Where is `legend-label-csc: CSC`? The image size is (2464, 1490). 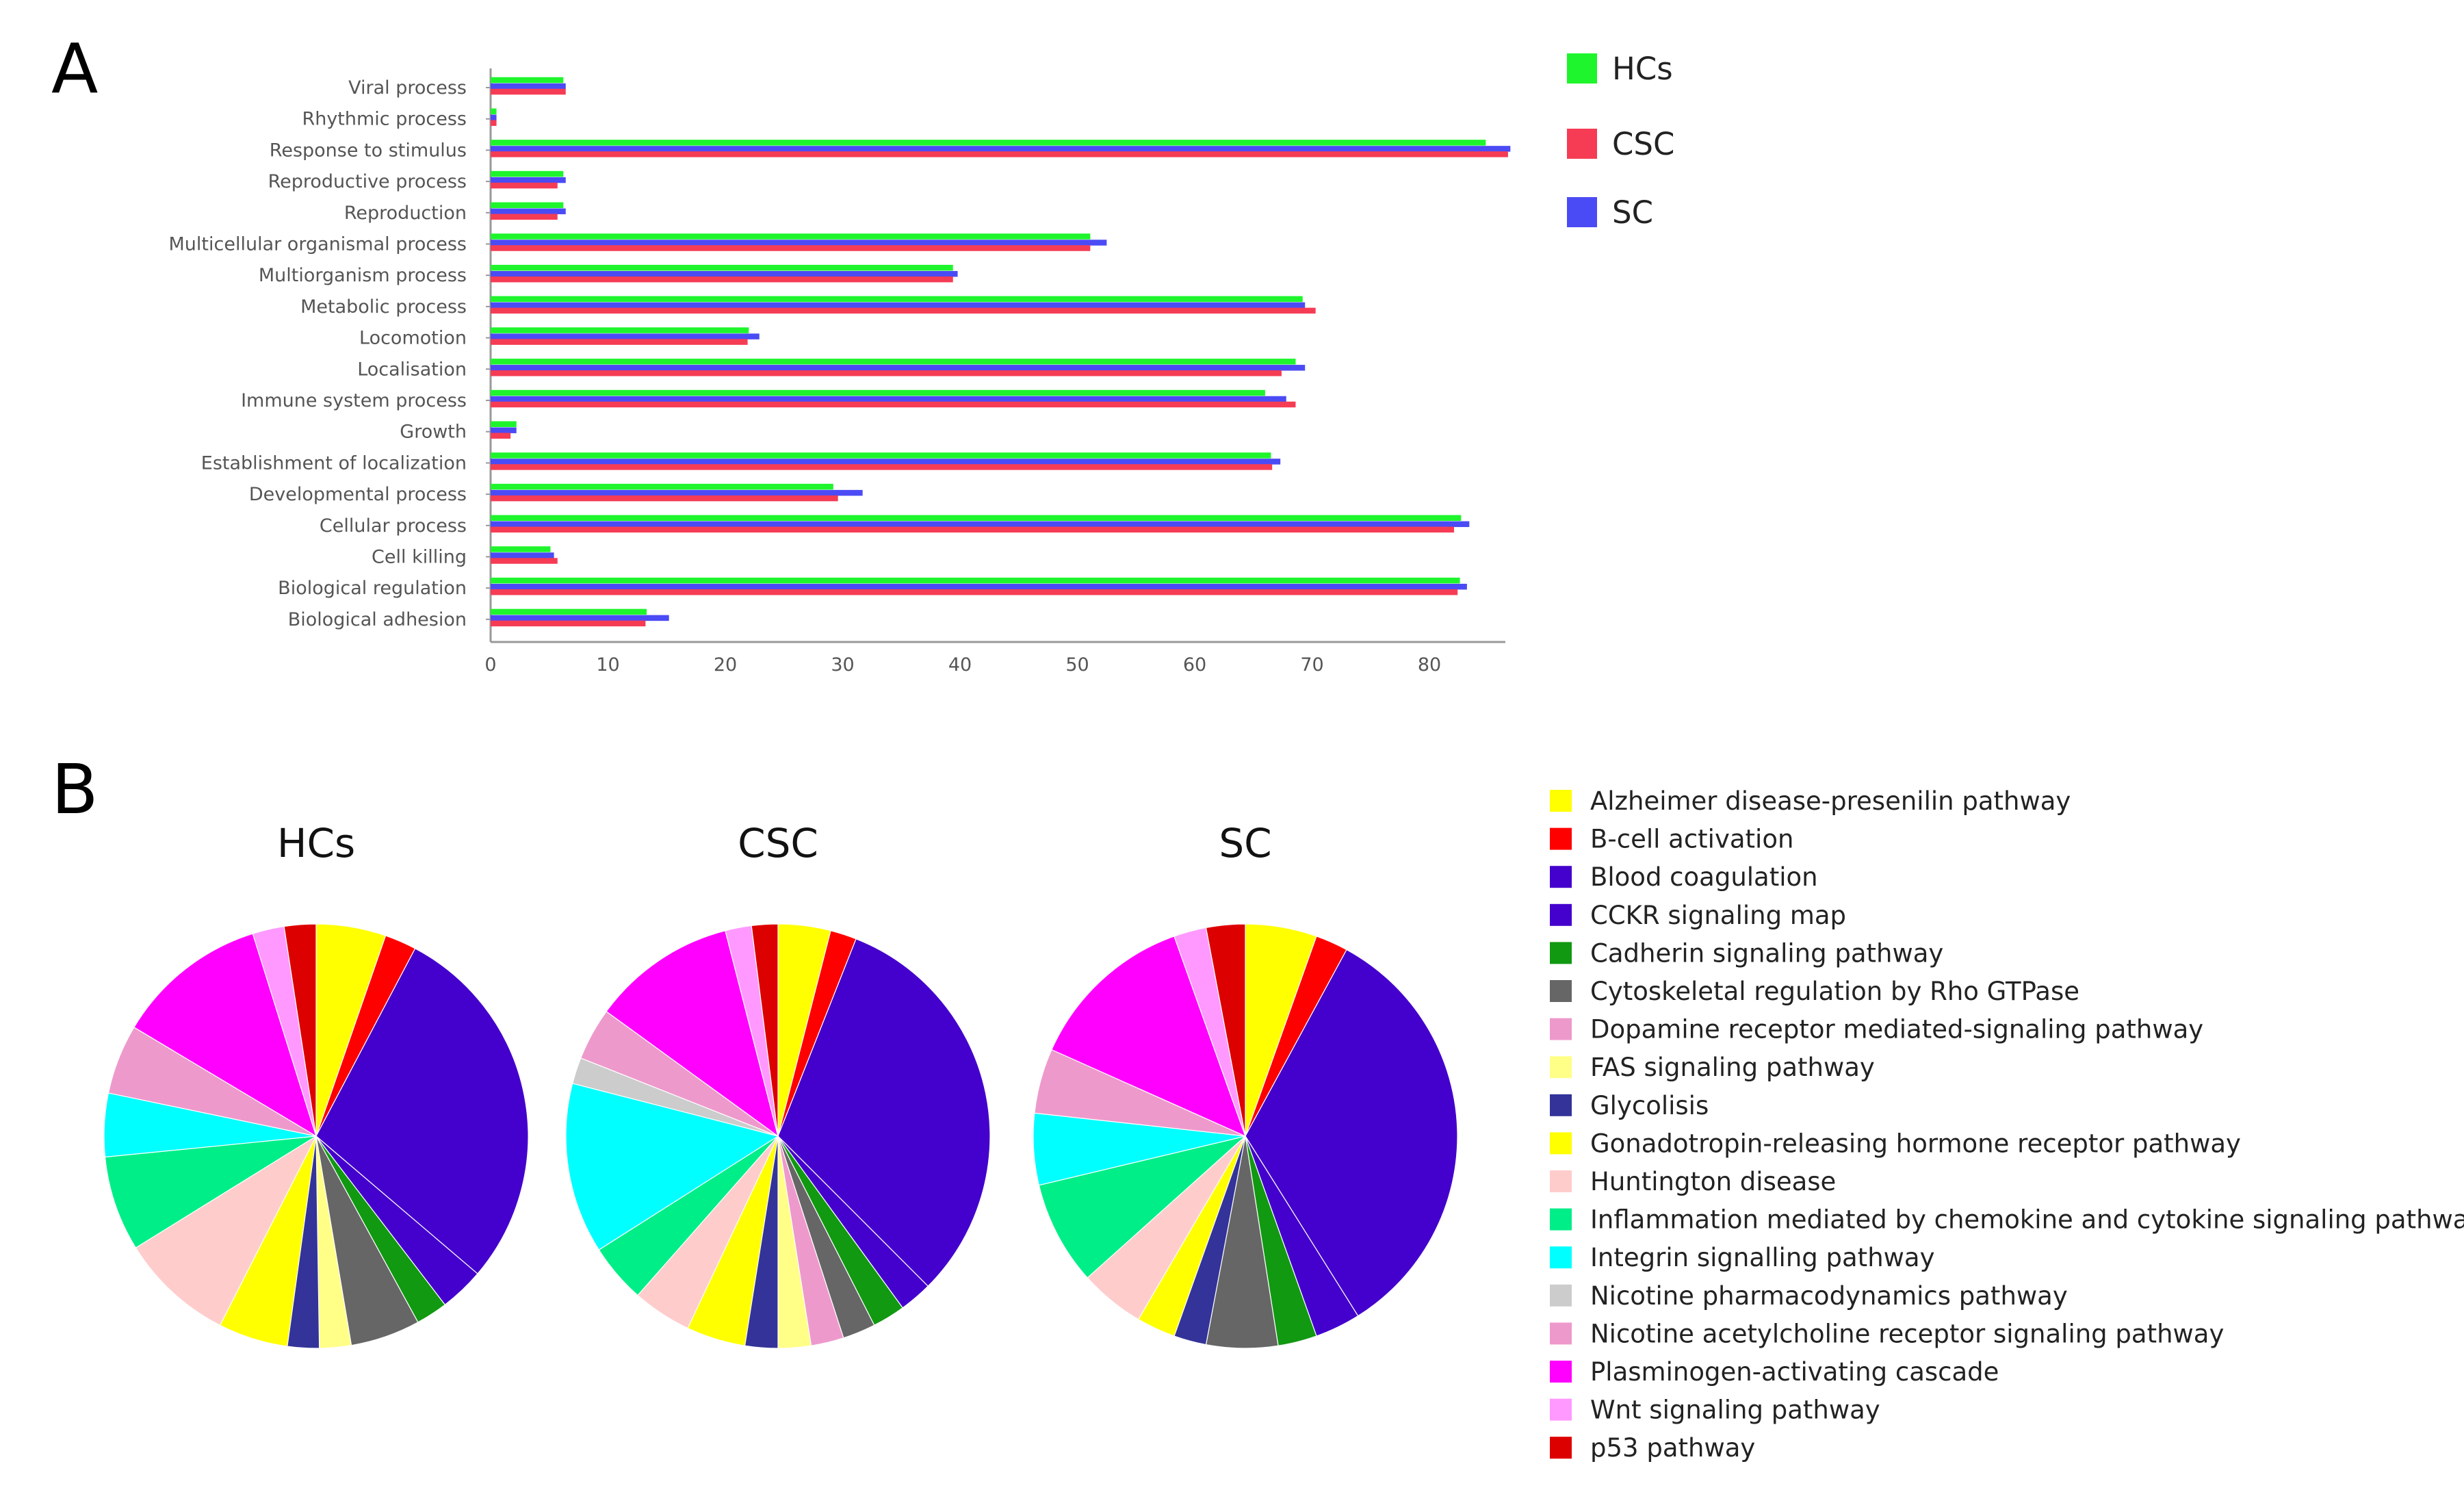
legend-label-csc: CSC is located at coordinates (1643, 144).